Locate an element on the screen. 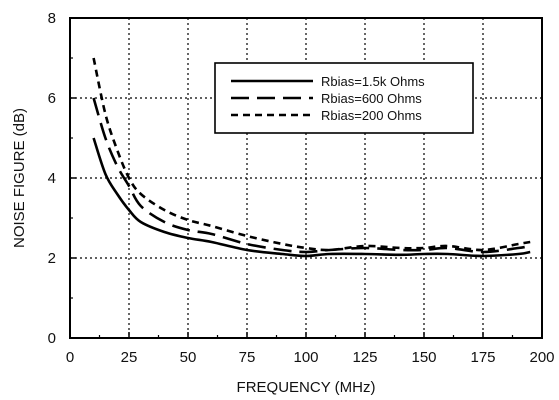 The height and width of the screenshot is (400, 559). x-tick-label: 200 is located at coordinates (541, 357).